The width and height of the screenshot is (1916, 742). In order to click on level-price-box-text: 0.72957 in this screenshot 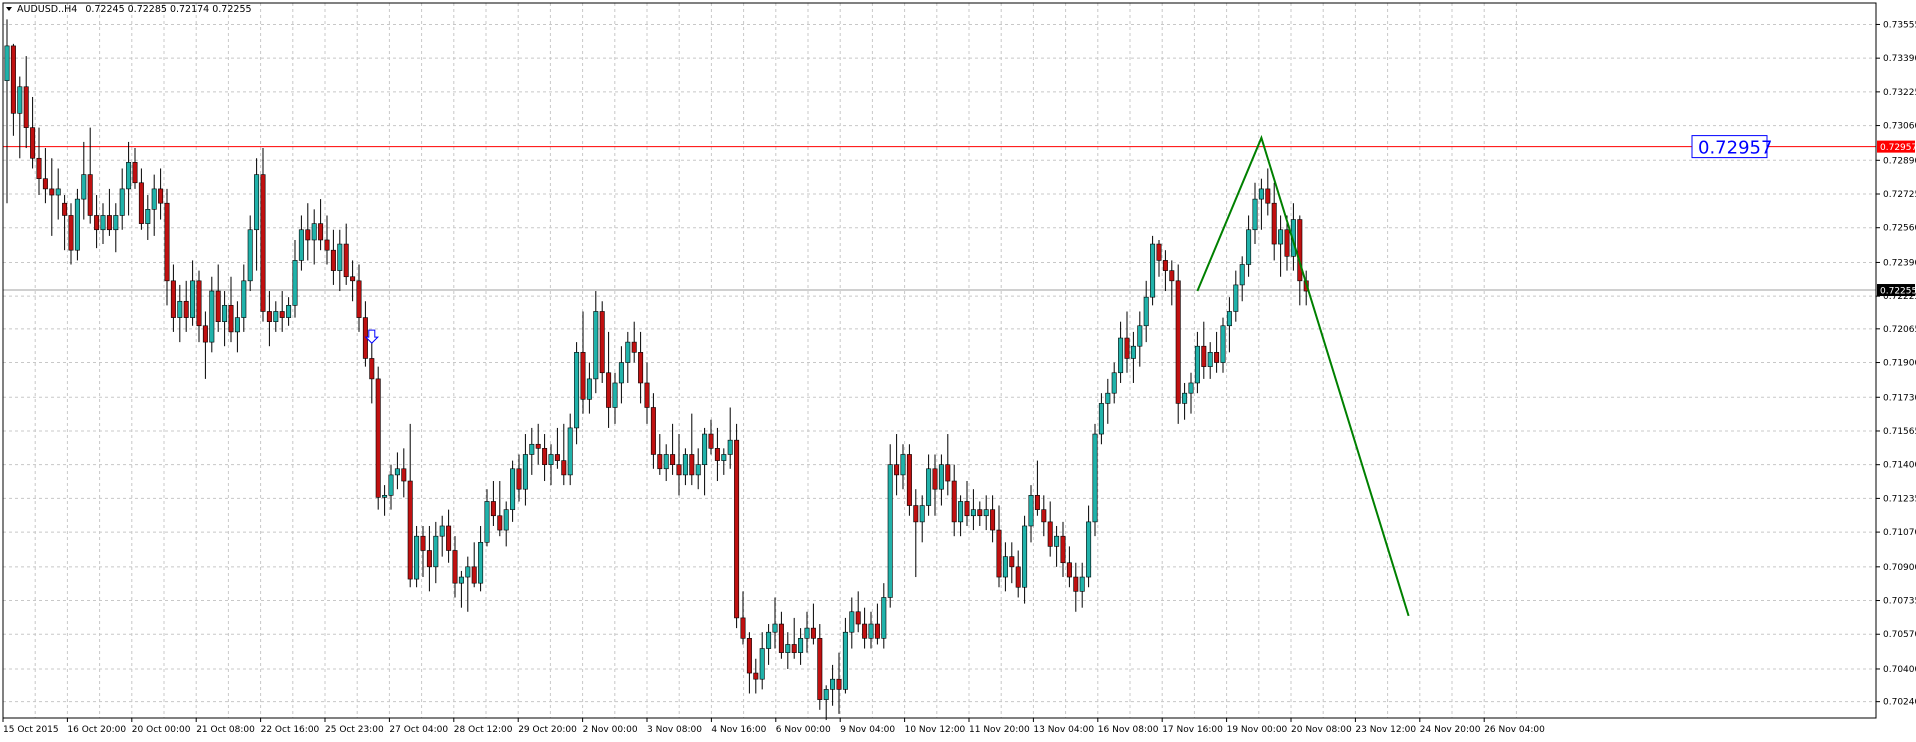, I will do `click(1735, 148)`.